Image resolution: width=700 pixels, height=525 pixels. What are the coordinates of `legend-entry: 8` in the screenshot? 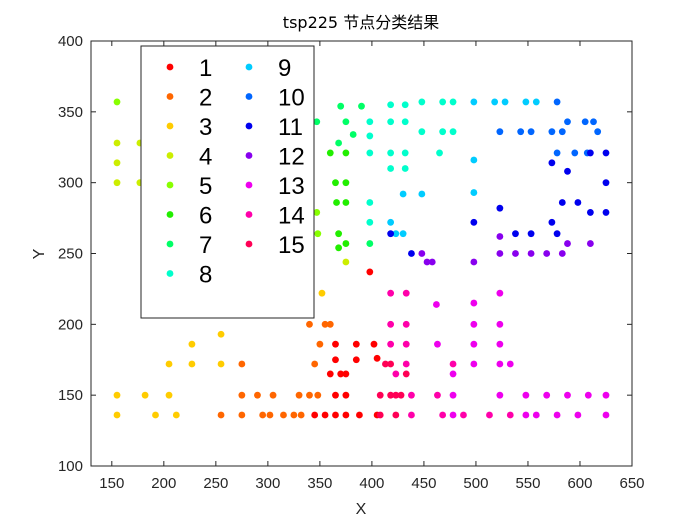 It's located at (205, 275).